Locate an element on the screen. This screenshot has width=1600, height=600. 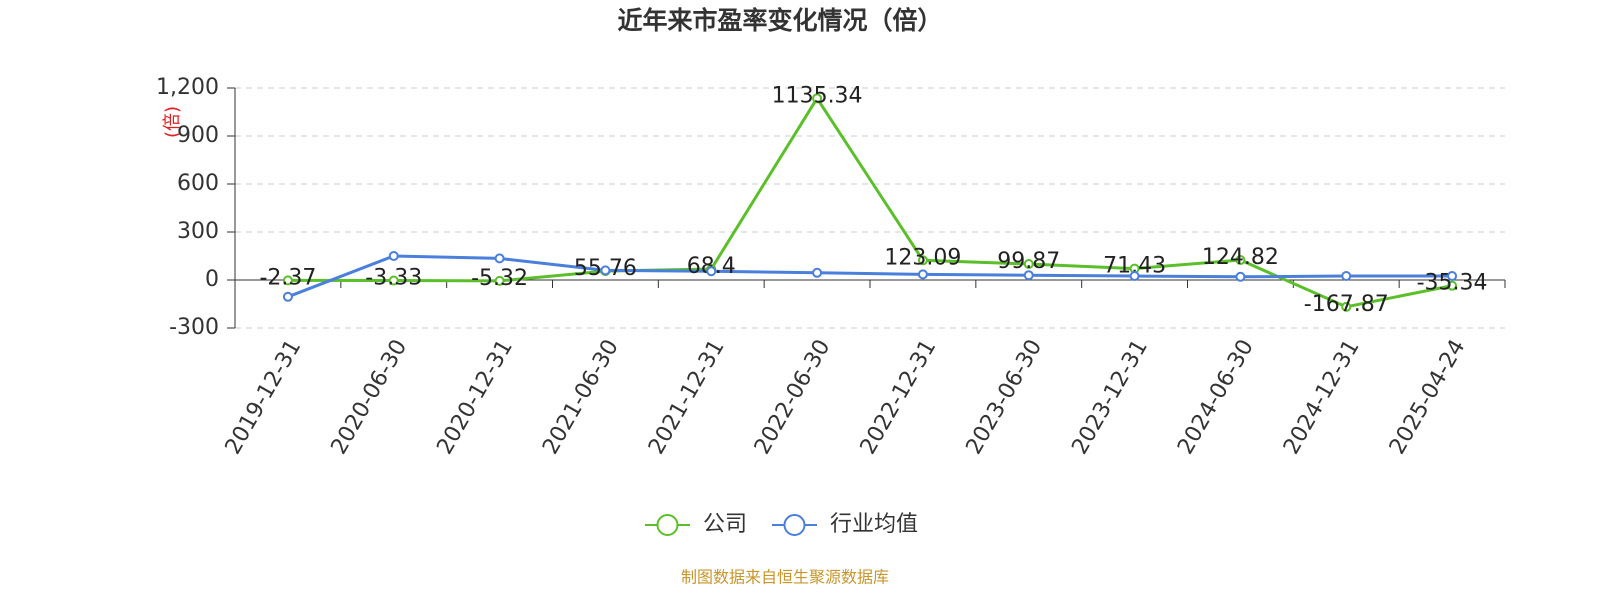
x-tick-label: 2020-12-31 is located at coordinates (475, 397).